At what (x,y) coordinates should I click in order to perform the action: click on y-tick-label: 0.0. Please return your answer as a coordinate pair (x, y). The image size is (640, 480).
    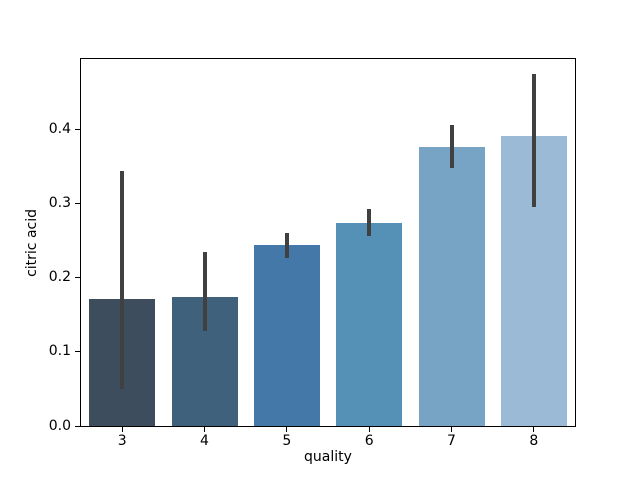
    Looking at the image, I should click on (59, 425).